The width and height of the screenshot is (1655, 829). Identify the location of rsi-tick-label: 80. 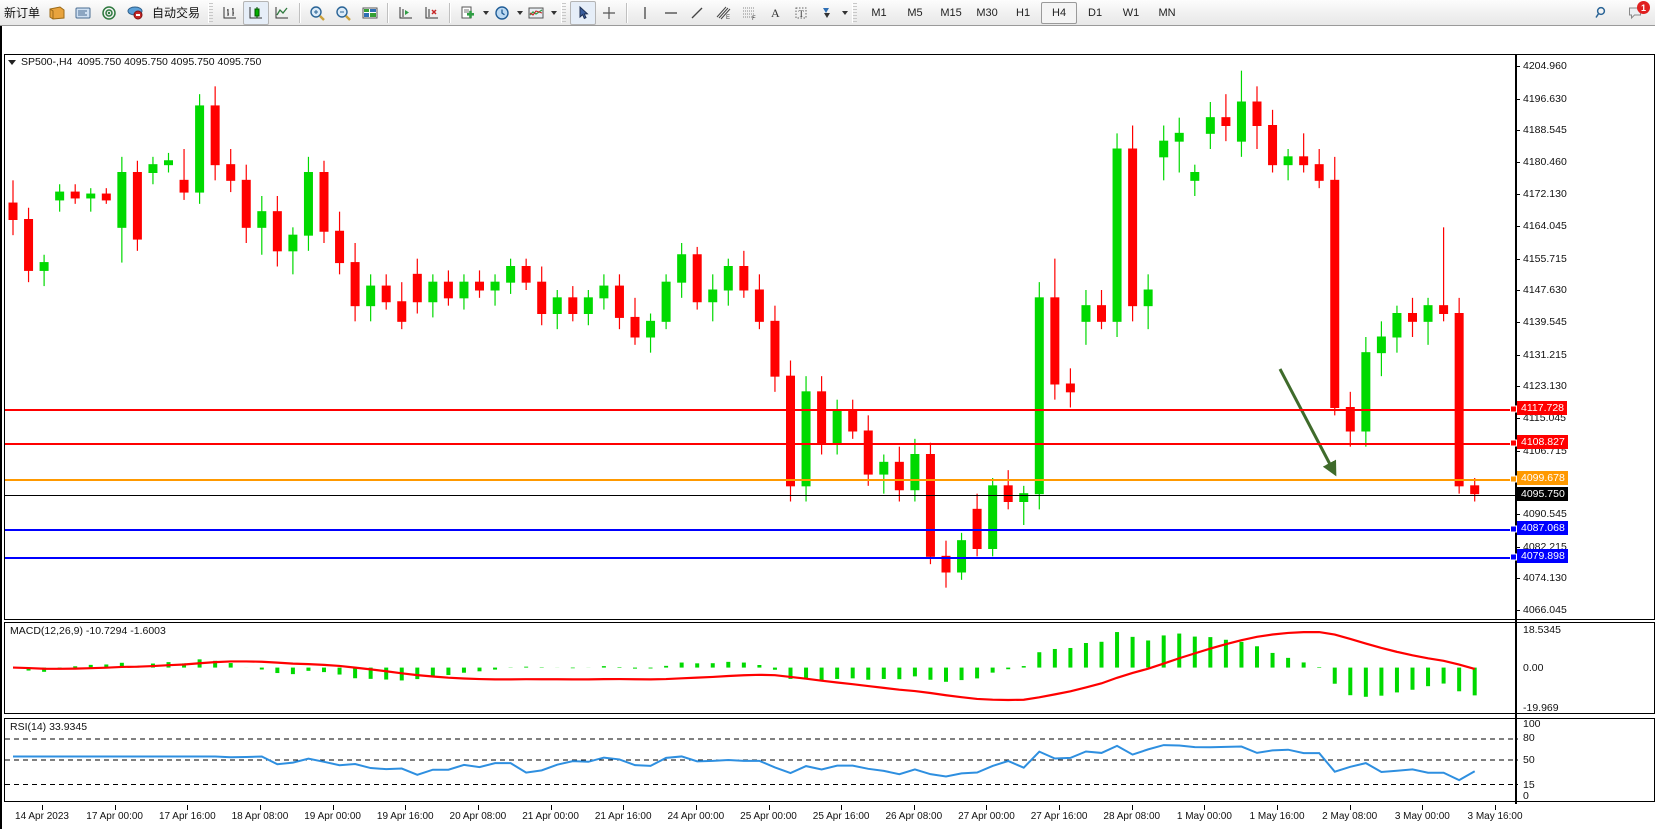
(1529, 738).